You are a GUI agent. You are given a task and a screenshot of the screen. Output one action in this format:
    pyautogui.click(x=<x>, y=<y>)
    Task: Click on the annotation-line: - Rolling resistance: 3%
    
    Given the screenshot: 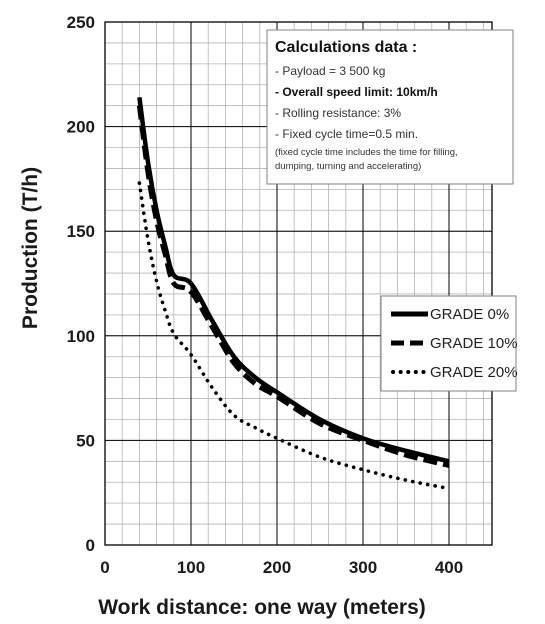 What is the action you would take?
    pyautogui.click(x=338, y=113)
    